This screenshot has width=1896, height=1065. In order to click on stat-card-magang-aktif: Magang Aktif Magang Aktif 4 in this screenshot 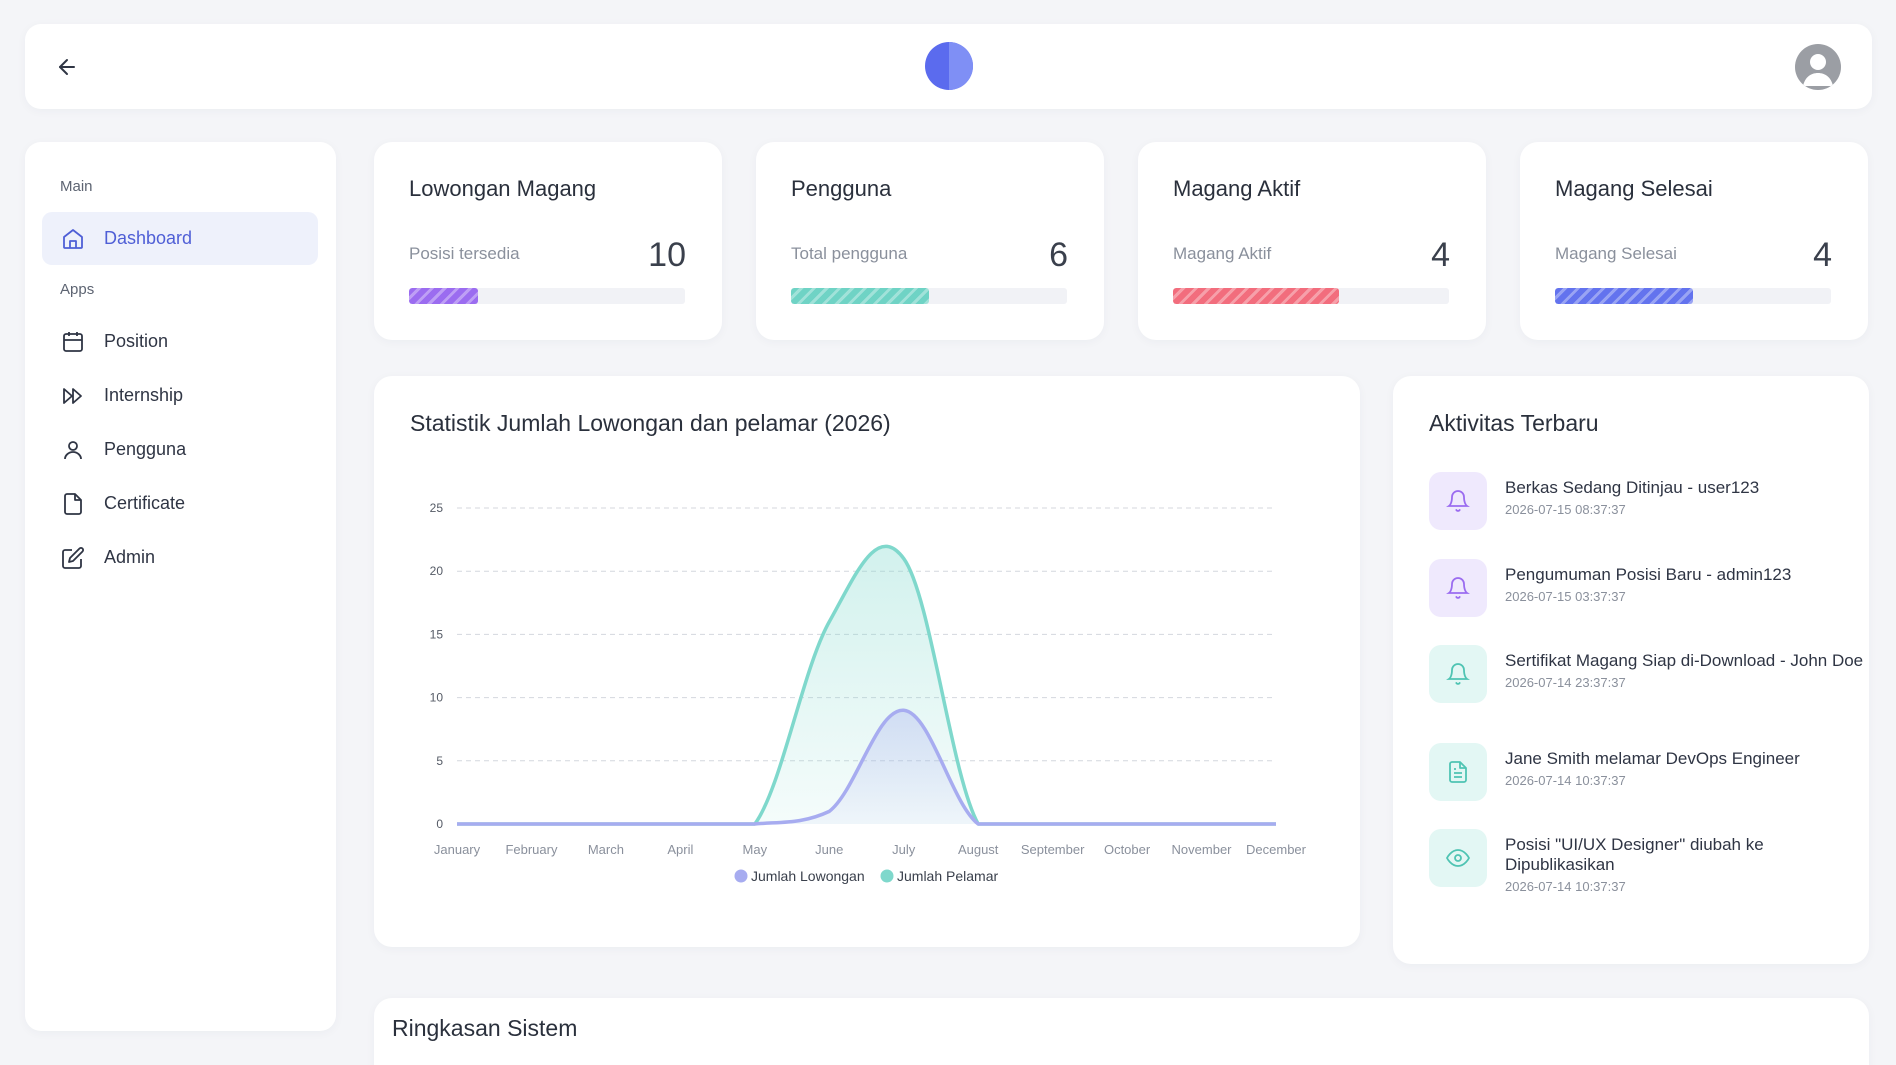, I will do `click(1312, 241)`.